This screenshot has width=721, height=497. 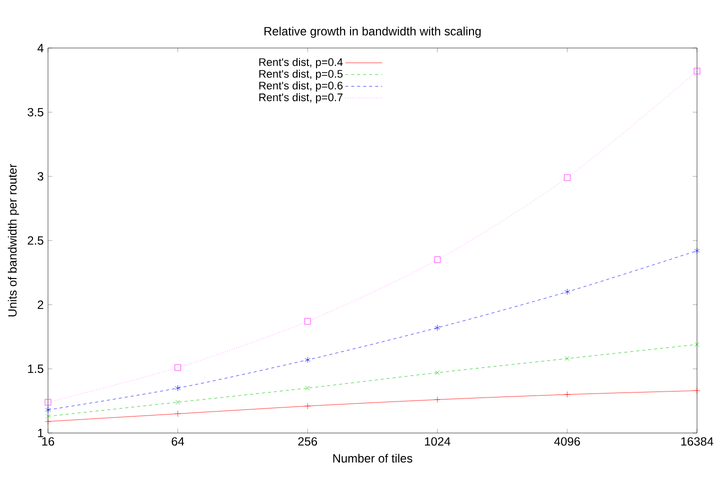 I want to click on x-tick-label: 1024, so click(x=437, y=441).